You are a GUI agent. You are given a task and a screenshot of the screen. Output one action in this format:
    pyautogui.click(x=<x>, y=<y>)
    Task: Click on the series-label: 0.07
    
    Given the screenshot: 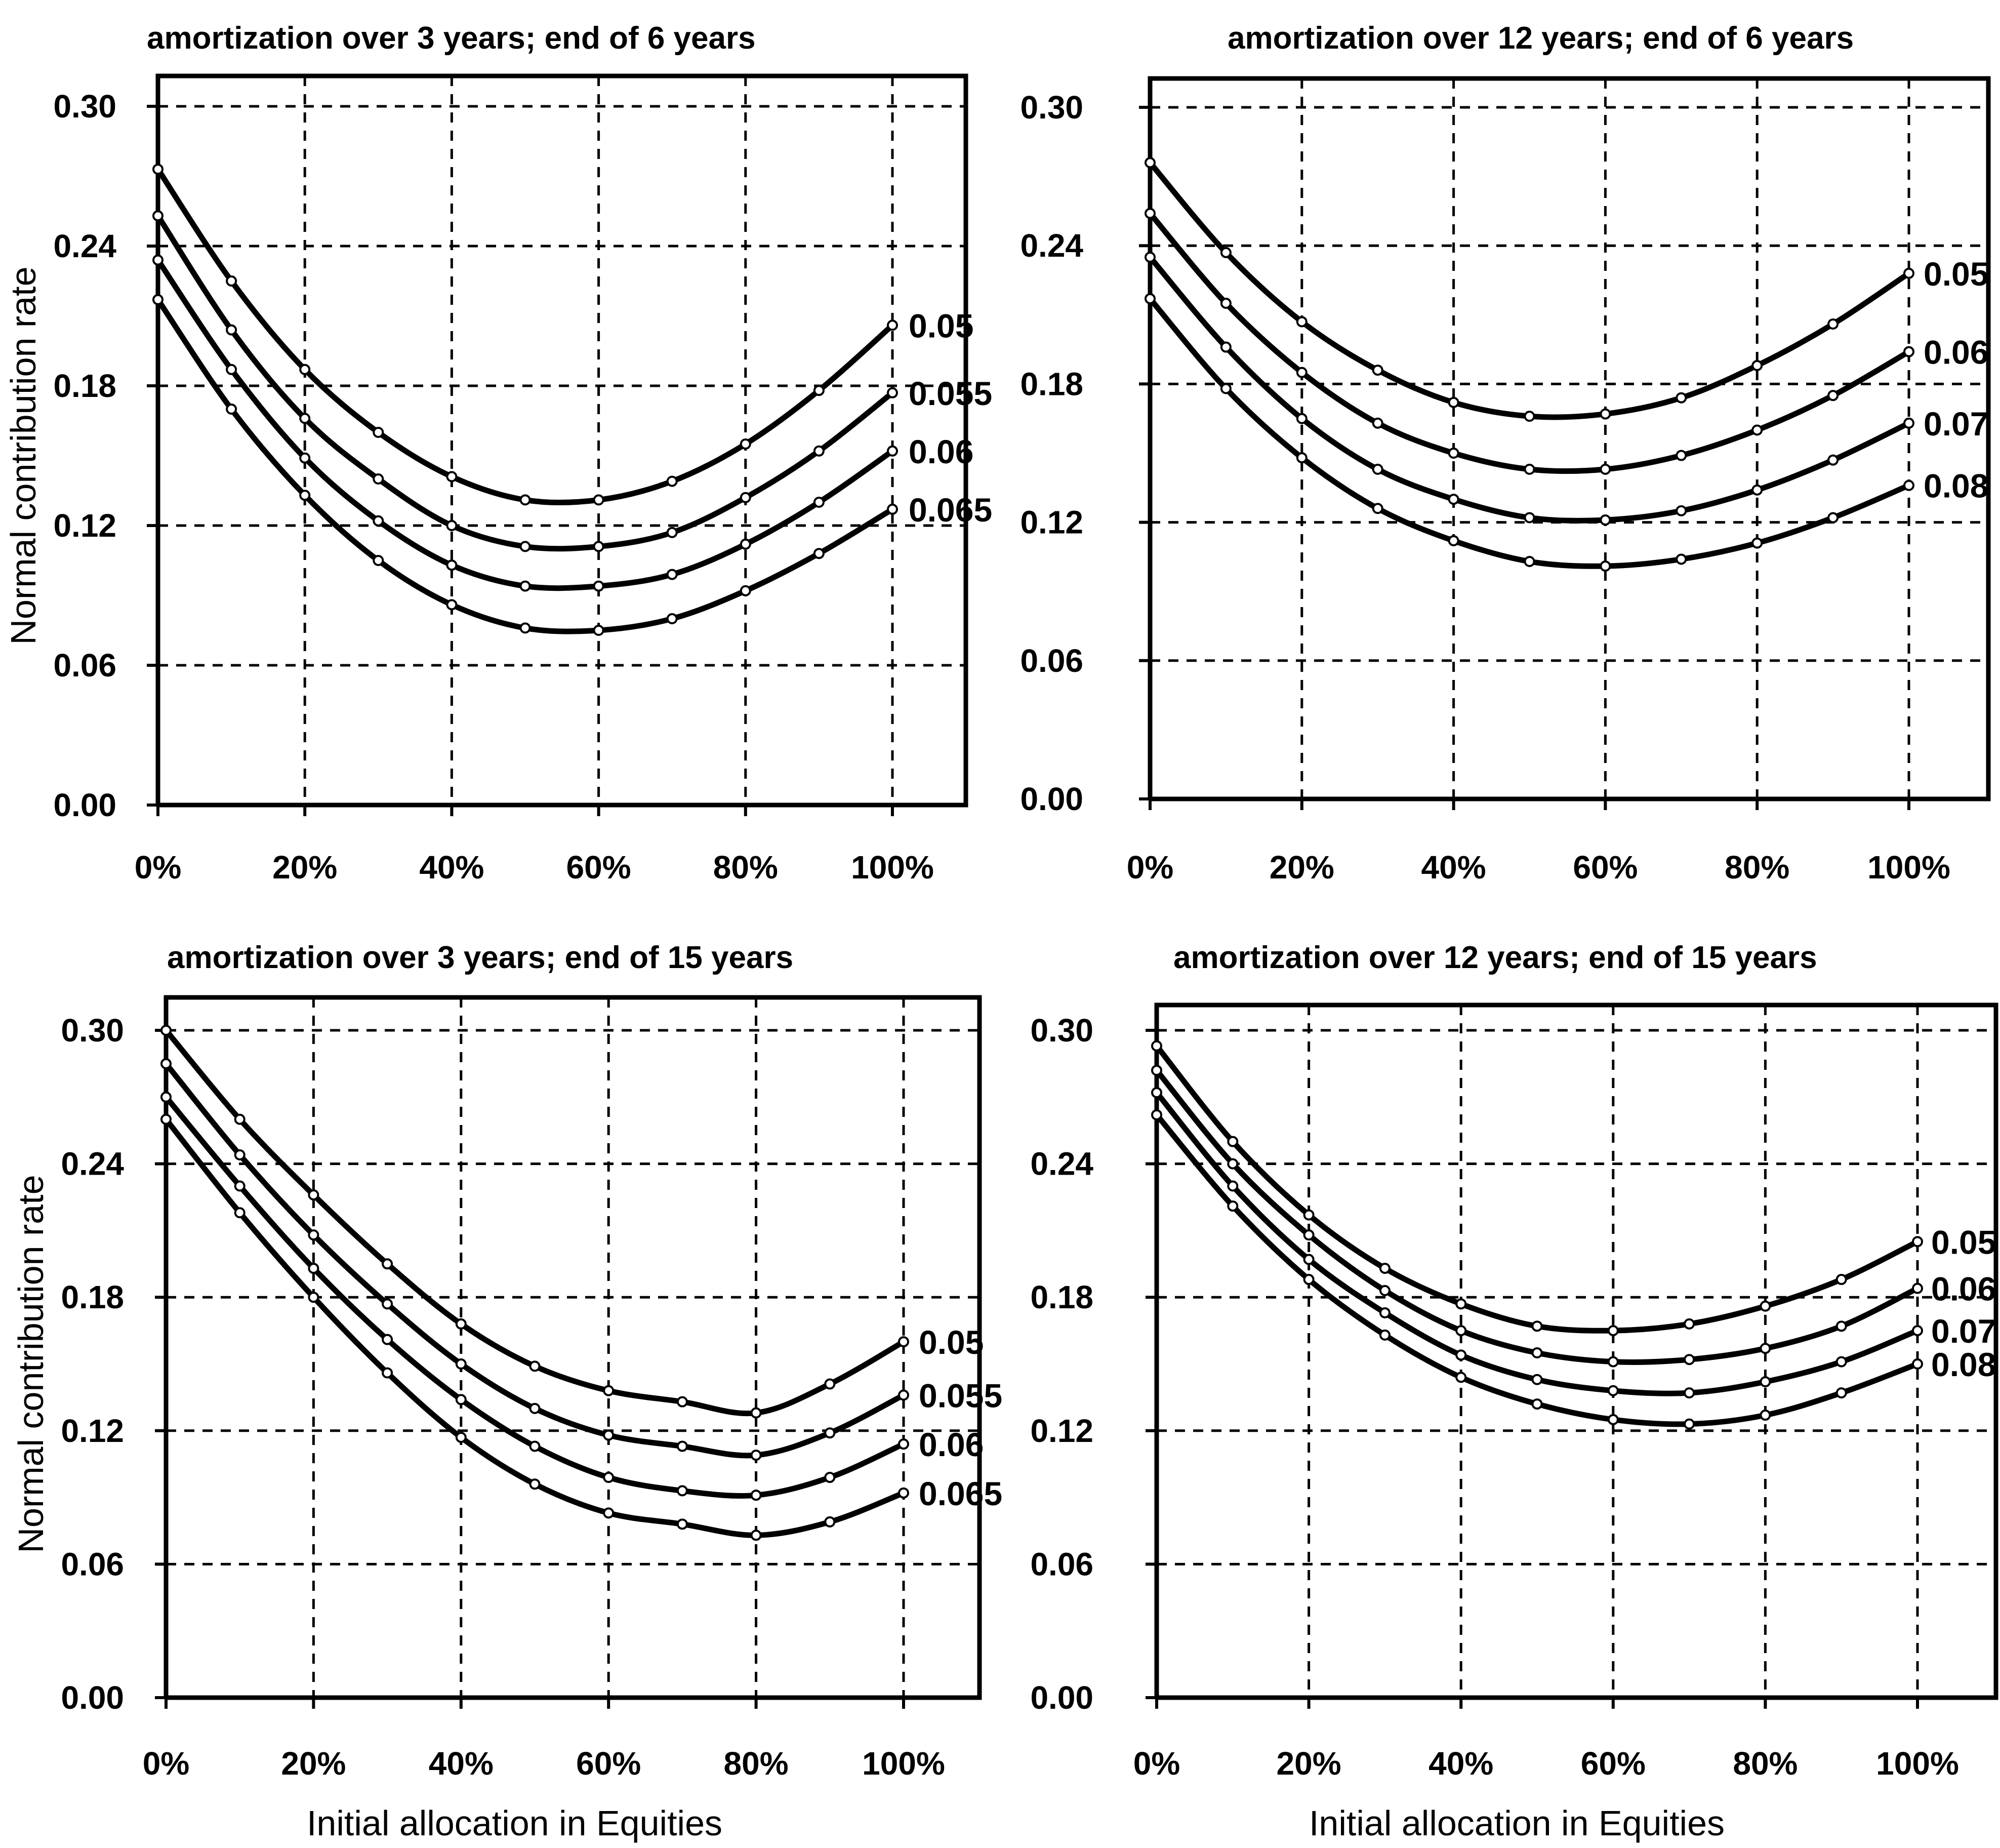 What is the action you would take?
    pyautogui.click(x=1956, y=424)
    